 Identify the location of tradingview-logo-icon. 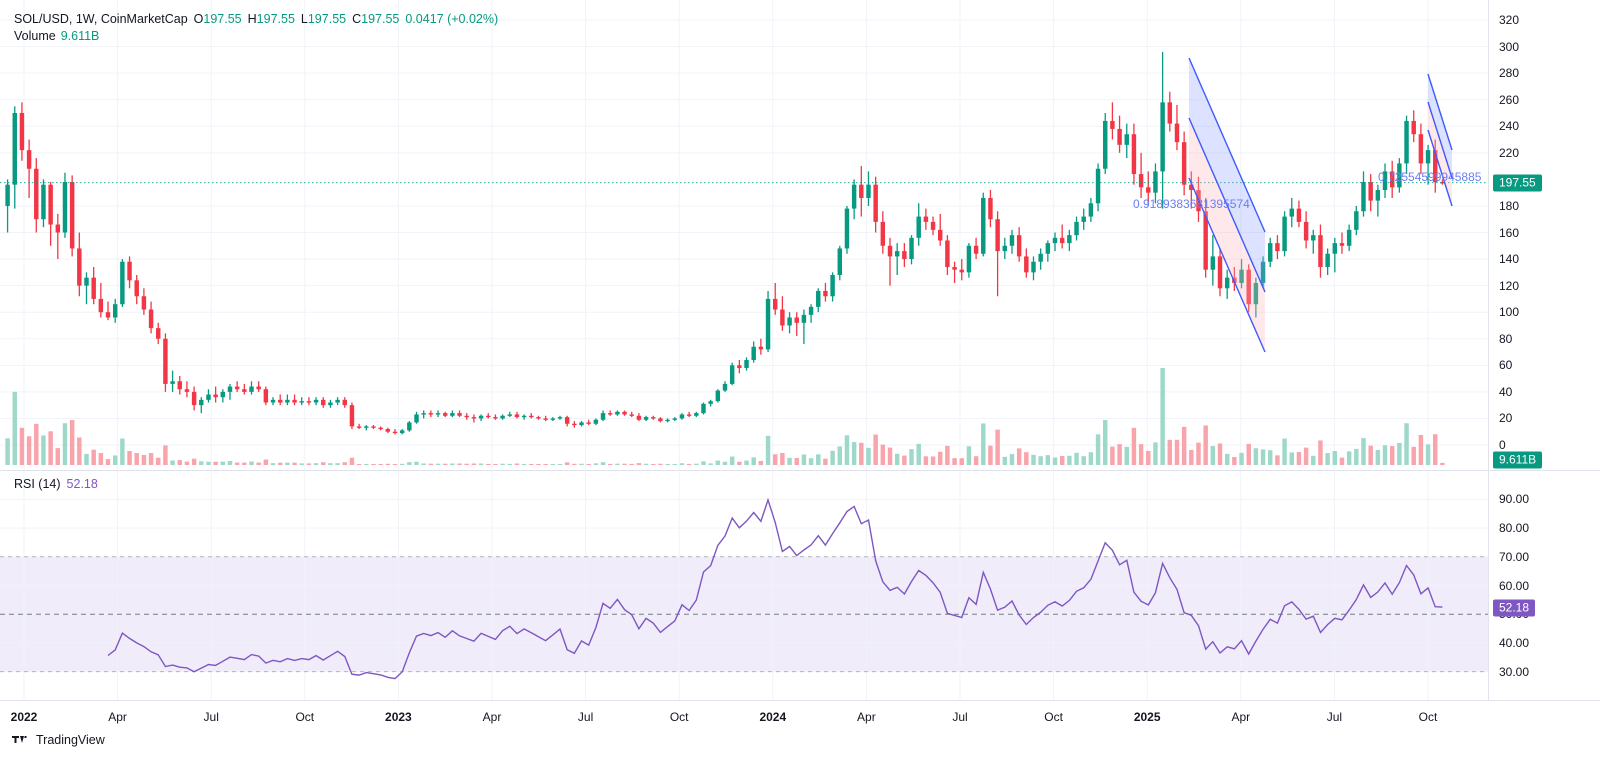
(19, 739).